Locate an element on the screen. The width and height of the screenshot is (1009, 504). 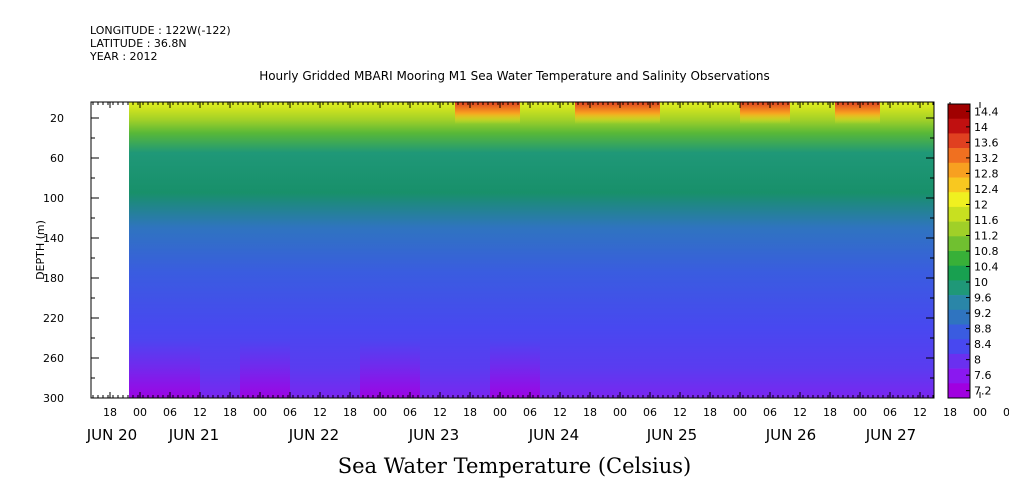
y-tick-label: 60 is located at coordinates (57, 158).